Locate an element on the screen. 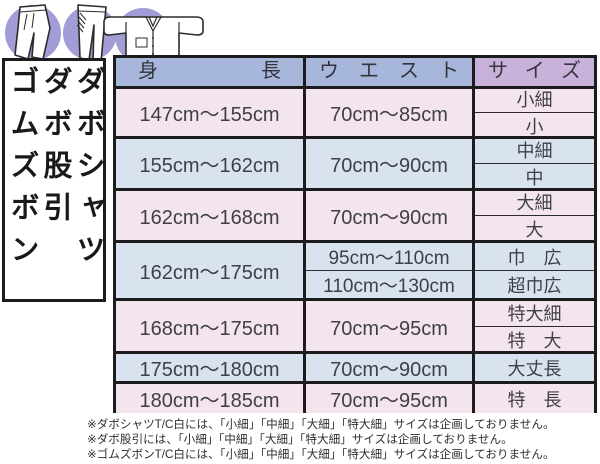  table-row: 162cm〜168cm 70cm〜90cm 大細 大 is located at coordinates (355, 217).